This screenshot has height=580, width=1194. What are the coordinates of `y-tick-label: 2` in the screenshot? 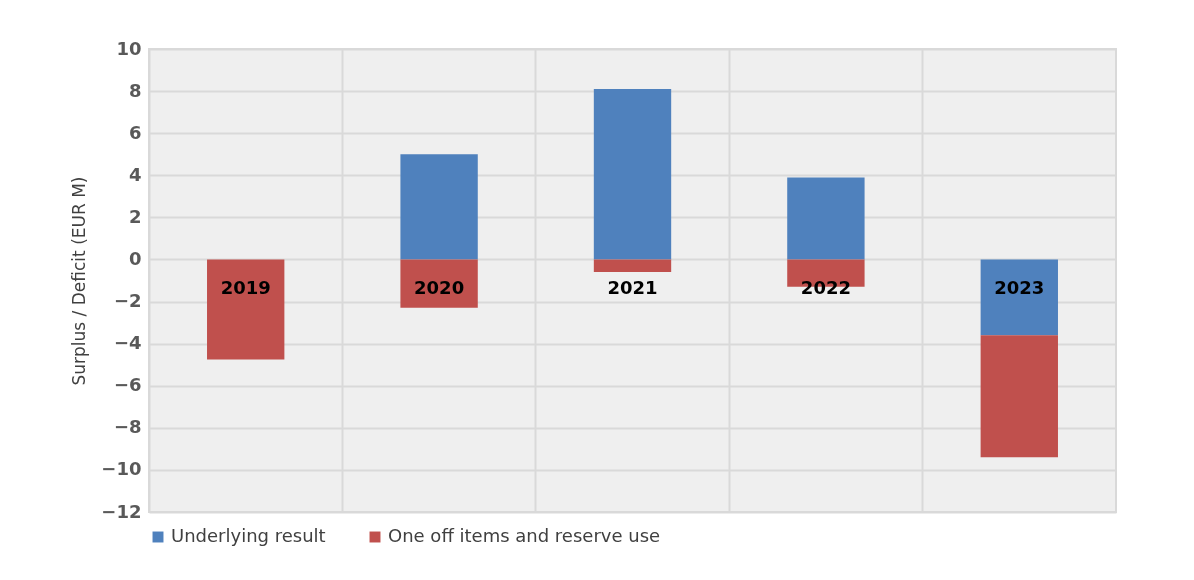 It's located at (135, 216).